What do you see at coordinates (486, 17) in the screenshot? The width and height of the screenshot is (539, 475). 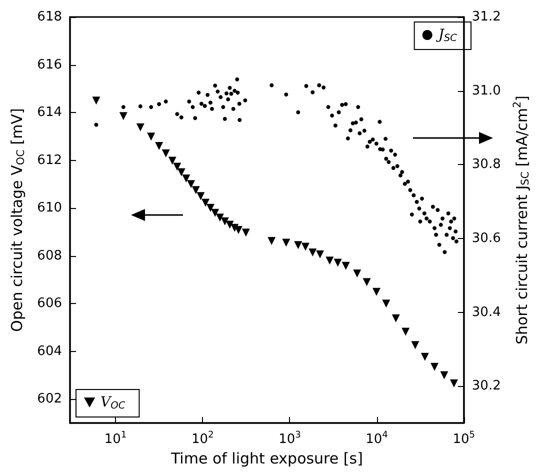 I see `y2-tick-label: 31.2` at bounding box center [486, 17].